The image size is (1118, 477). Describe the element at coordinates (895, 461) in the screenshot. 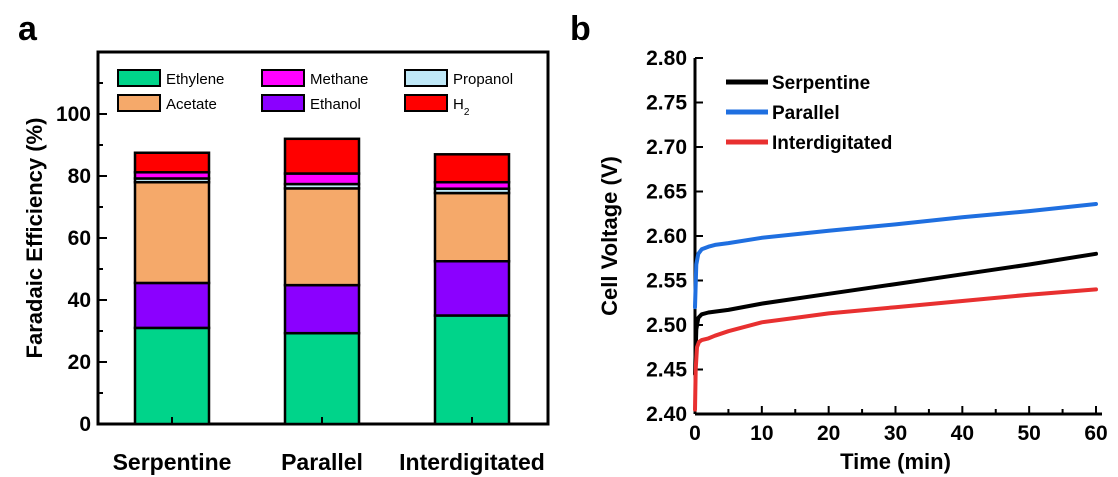

I see `x-axis-title: Time (min)` at that location.